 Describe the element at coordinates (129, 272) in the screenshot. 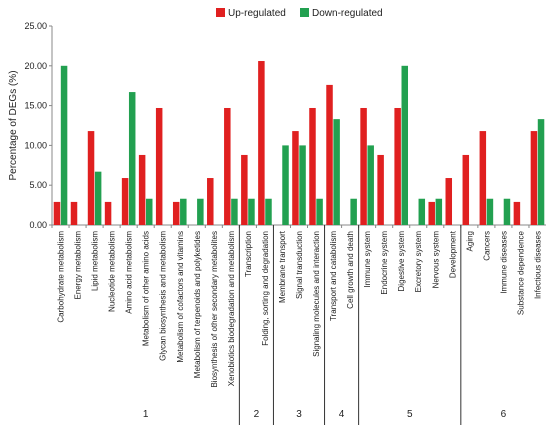

I see `category-label: Amino acid metabolism` at that location.